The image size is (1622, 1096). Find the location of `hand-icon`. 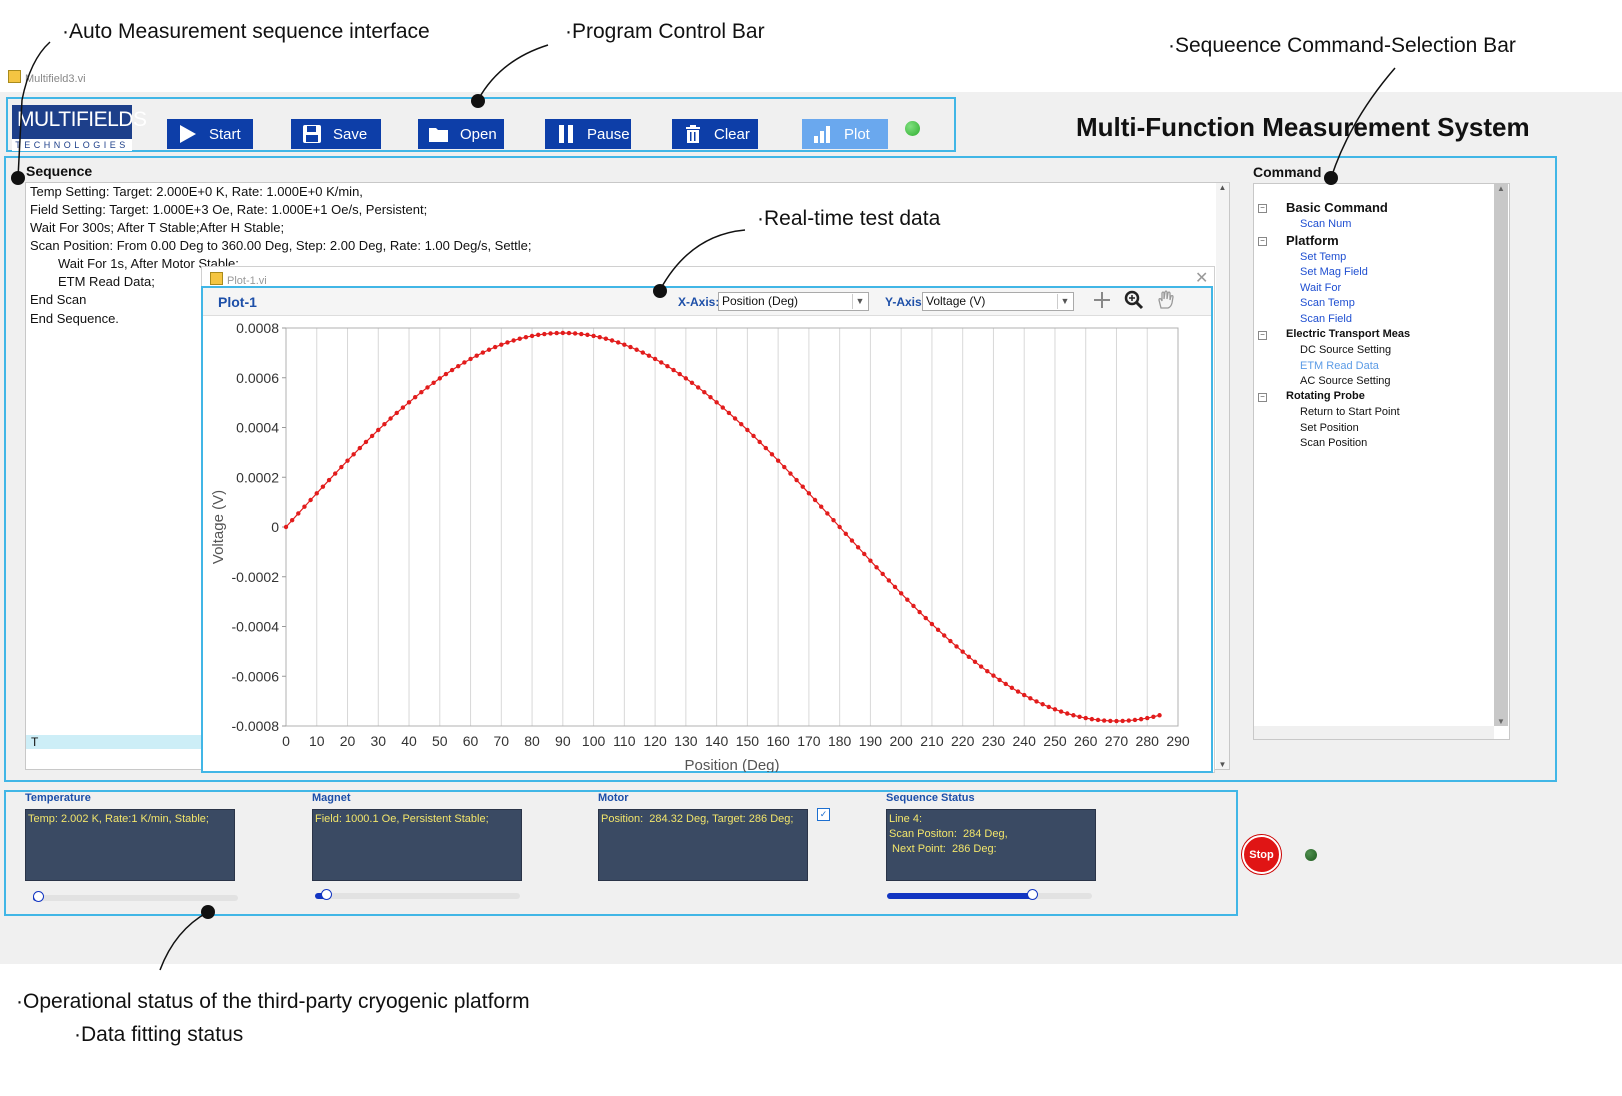

hand-icon is located at coordinates (1166, 302).